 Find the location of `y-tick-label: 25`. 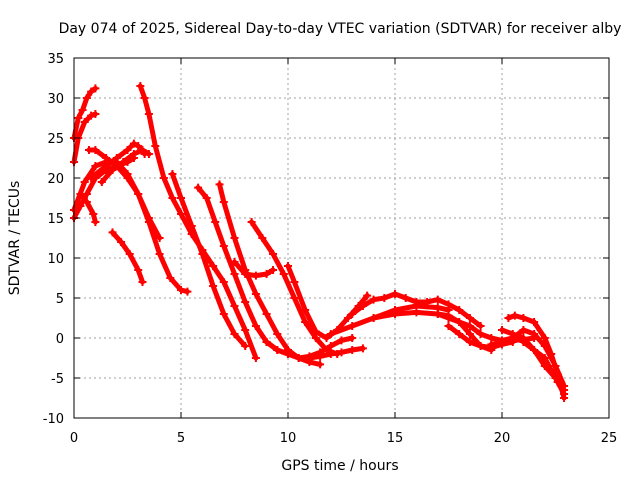

y-tick-label: 25 is located at coordinates (55, 139).